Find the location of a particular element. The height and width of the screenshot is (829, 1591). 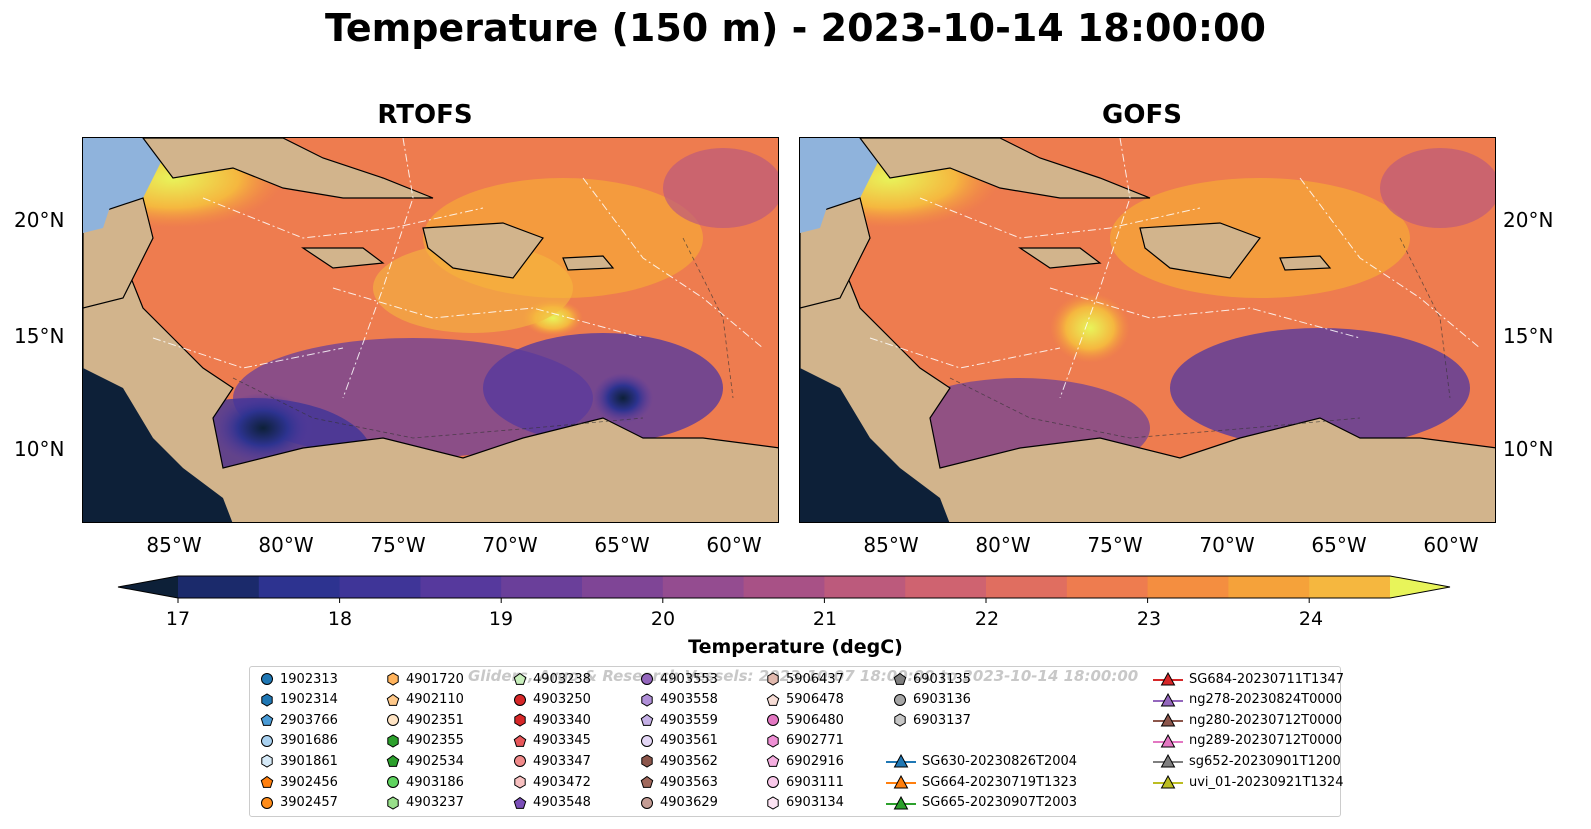

legend-item-label: 4903186 is located at coordinates (435, 782).